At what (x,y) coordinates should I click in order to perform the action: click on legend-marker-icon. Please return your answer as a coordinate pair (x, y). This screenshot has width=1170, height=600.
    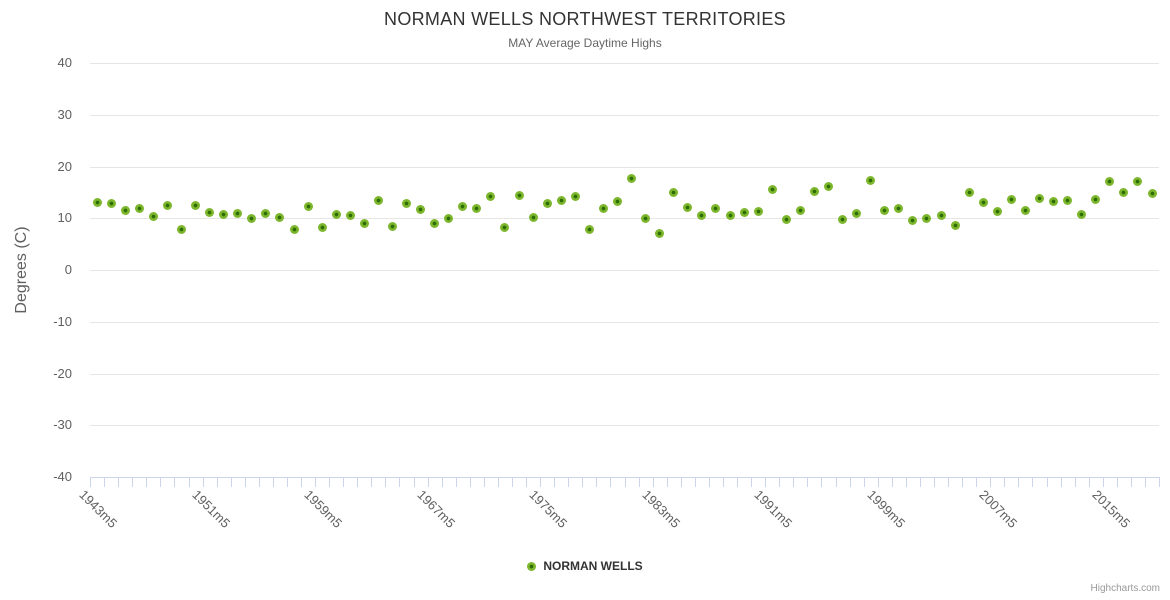
    Looking at the image, I should click on (532, 566).